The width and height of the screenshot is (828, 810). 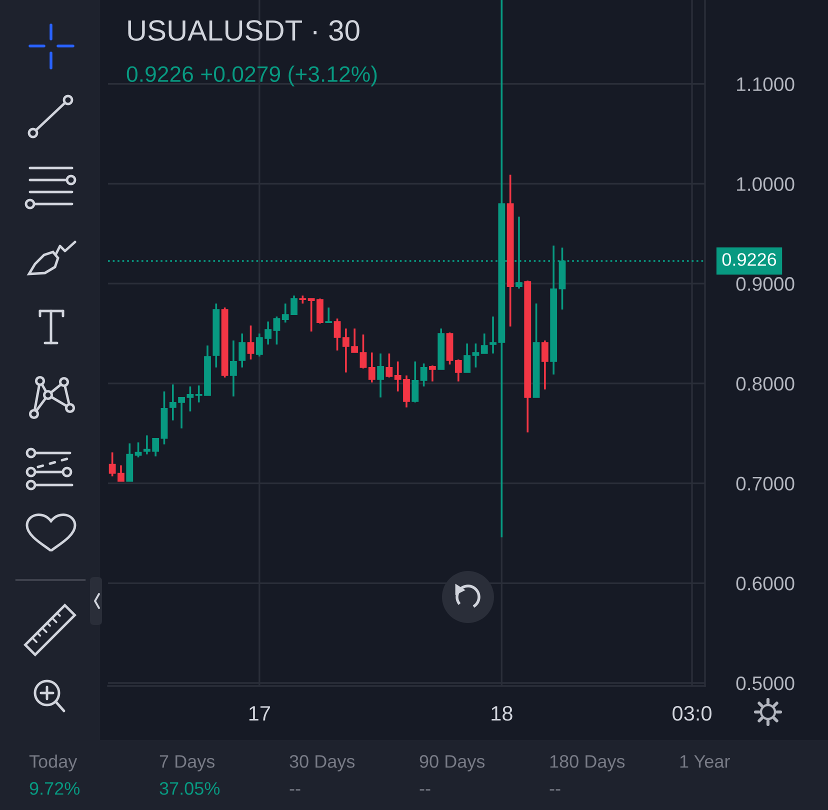 What do you see at coordinates (53, 763) in the screenshot?
I see `text: Today` at bounding box center [53, 763].